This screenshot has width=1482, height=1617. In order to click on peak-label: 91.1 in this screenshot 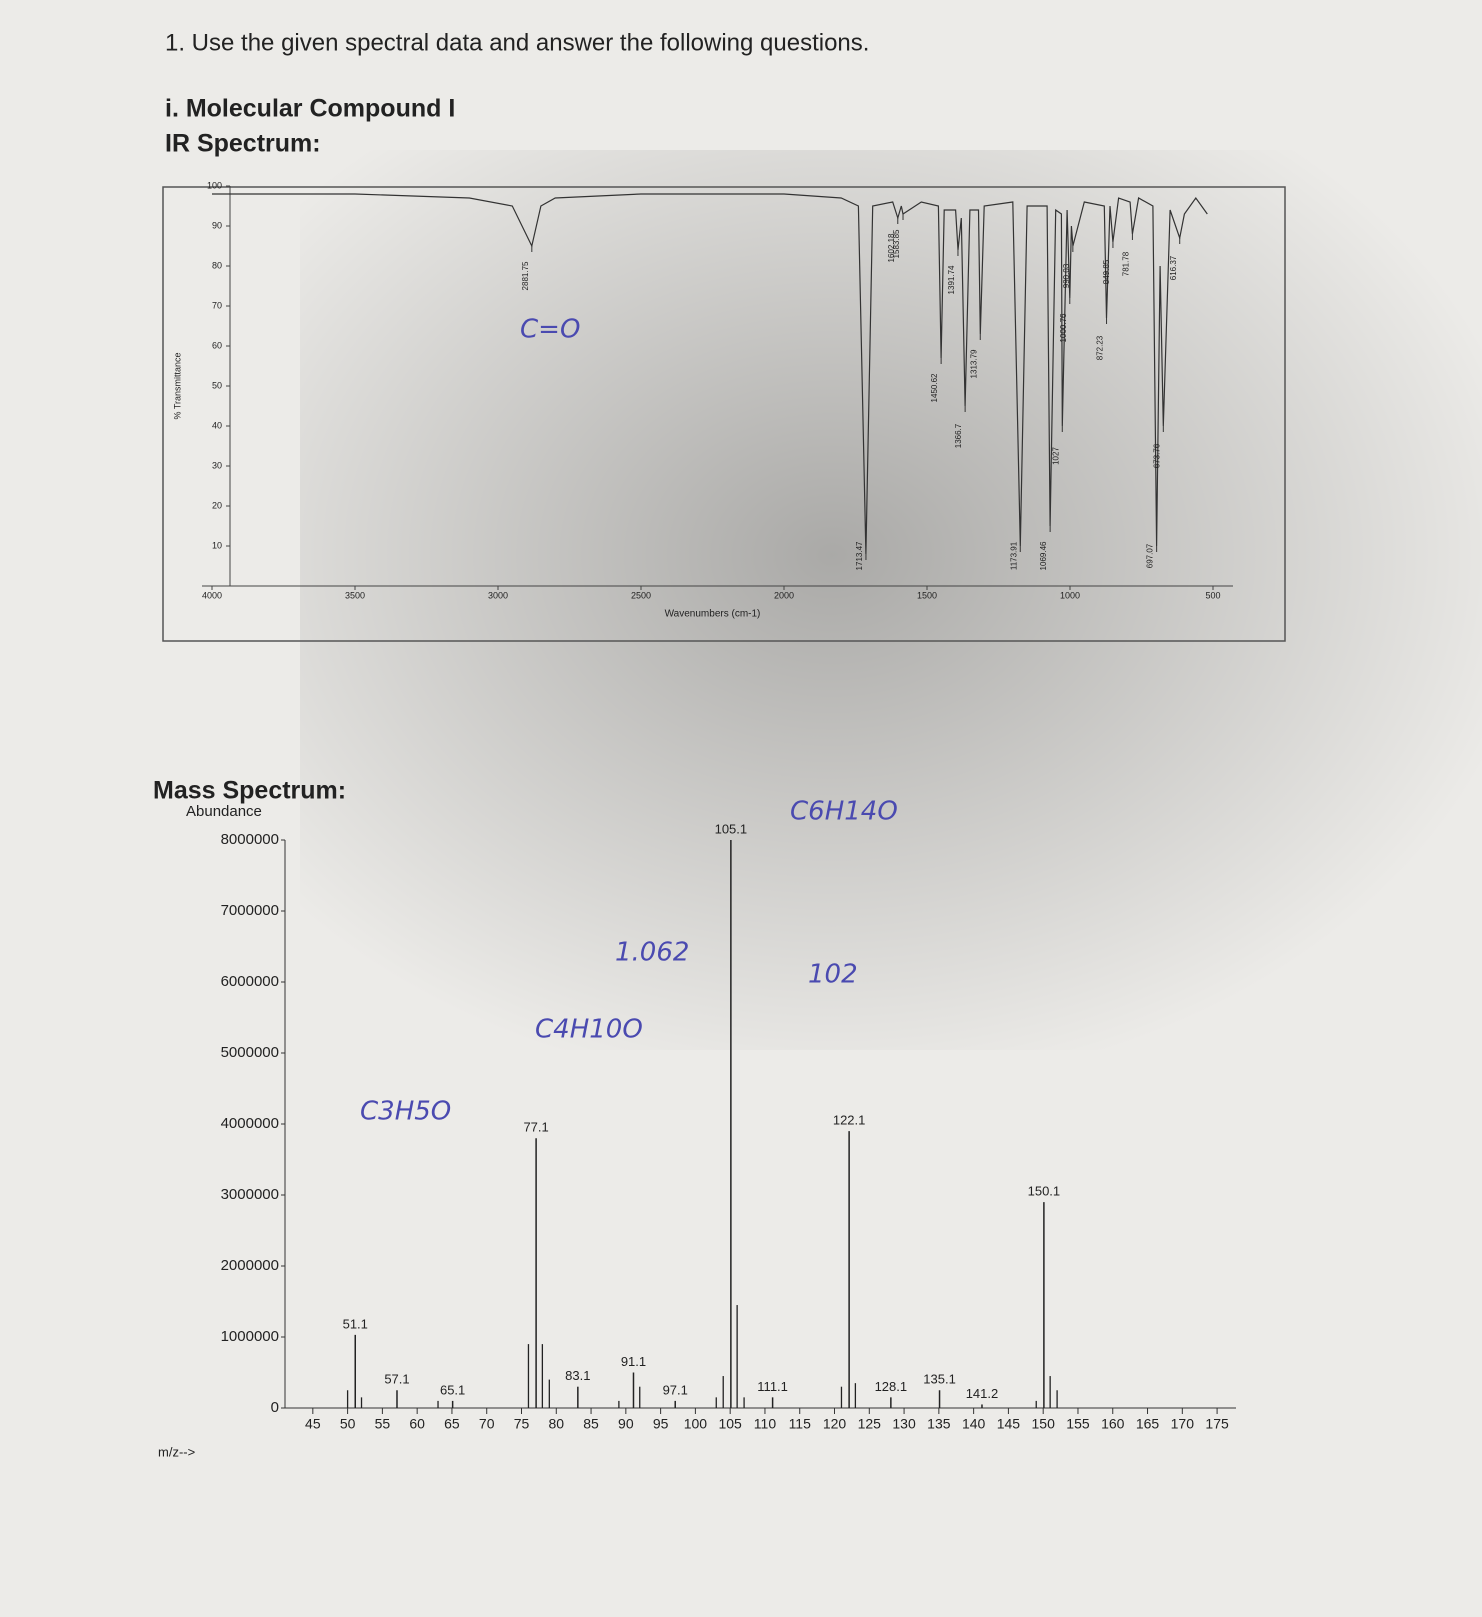, I will do `click(633, 1361)`.